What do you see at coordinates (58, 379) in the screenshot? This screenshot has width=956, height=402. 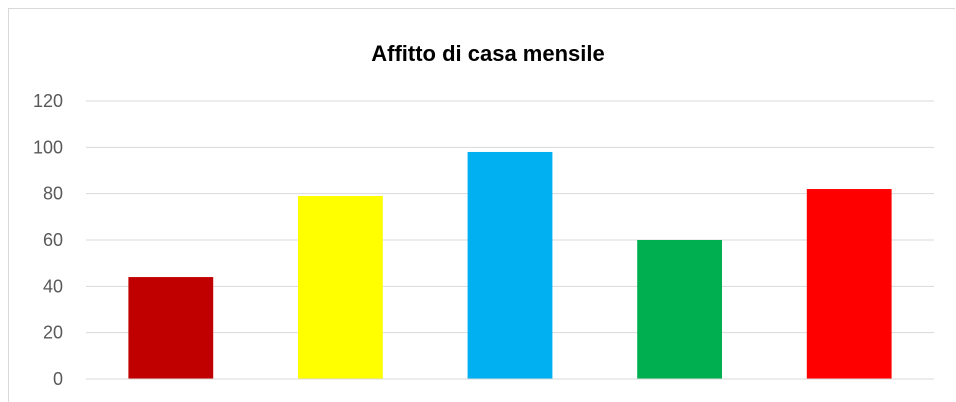 I see `y-tick-label: 0` at bounding box center [58, 379].